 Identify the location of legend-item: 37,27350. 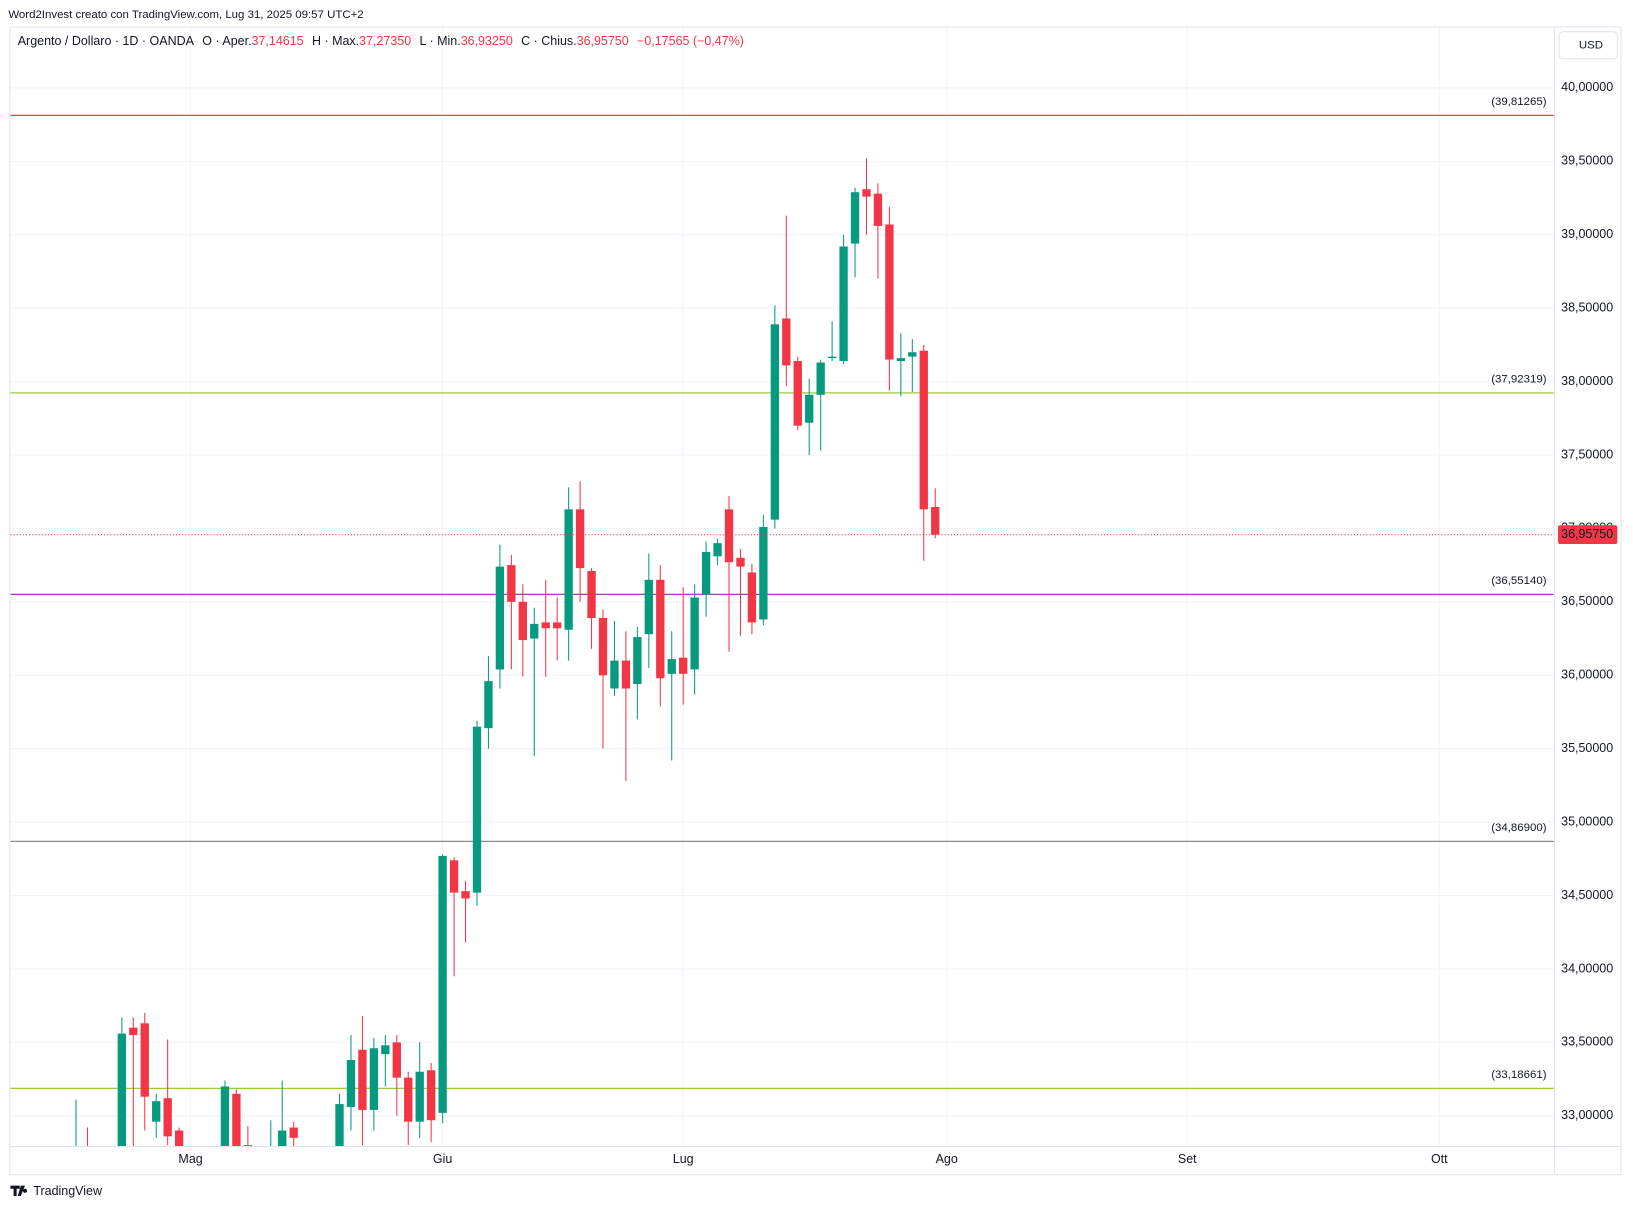
(385, 41).